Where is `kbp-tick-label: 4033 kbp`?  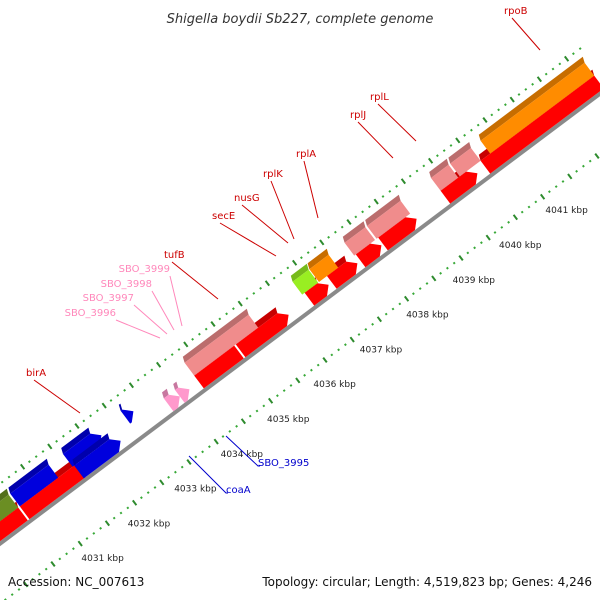
kbp-tick-label: 4033 kbp is located at coordinates (195, 490).